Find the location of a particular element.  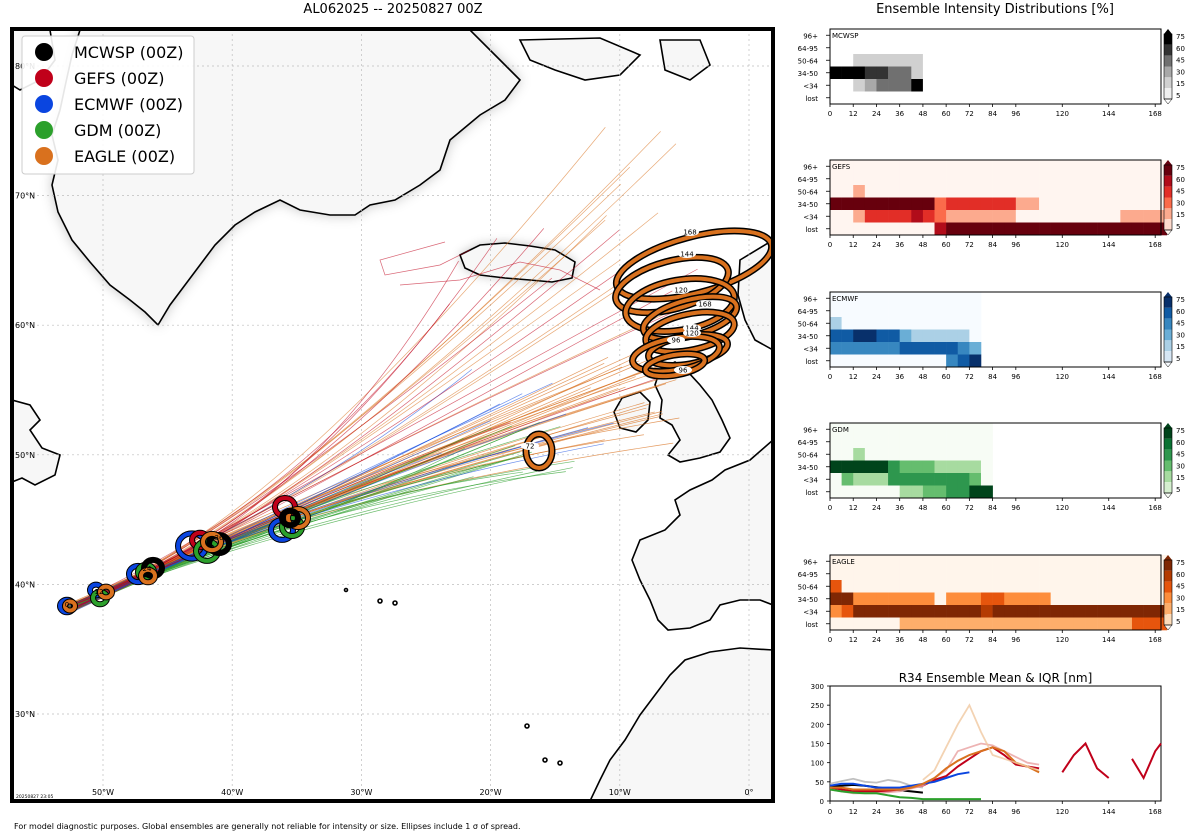

early-ellipse is located at coordinates (298, 518).